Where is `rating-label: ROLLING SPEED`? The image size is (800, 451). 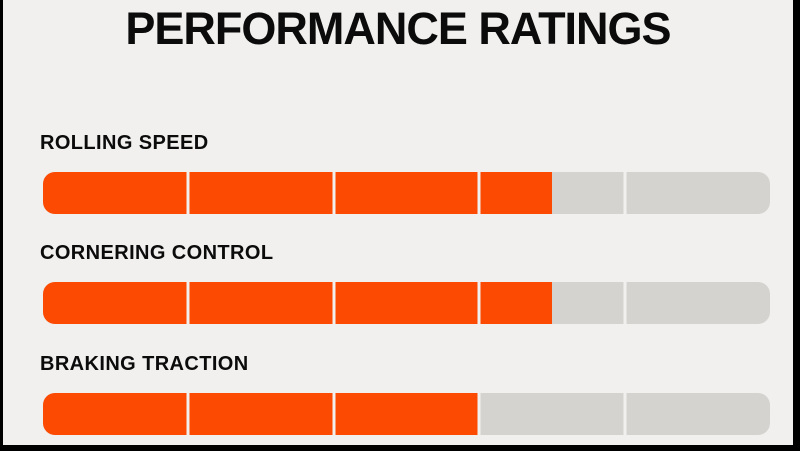
rating-label: ROLLING SPEED is located at coordinates (124, 143).